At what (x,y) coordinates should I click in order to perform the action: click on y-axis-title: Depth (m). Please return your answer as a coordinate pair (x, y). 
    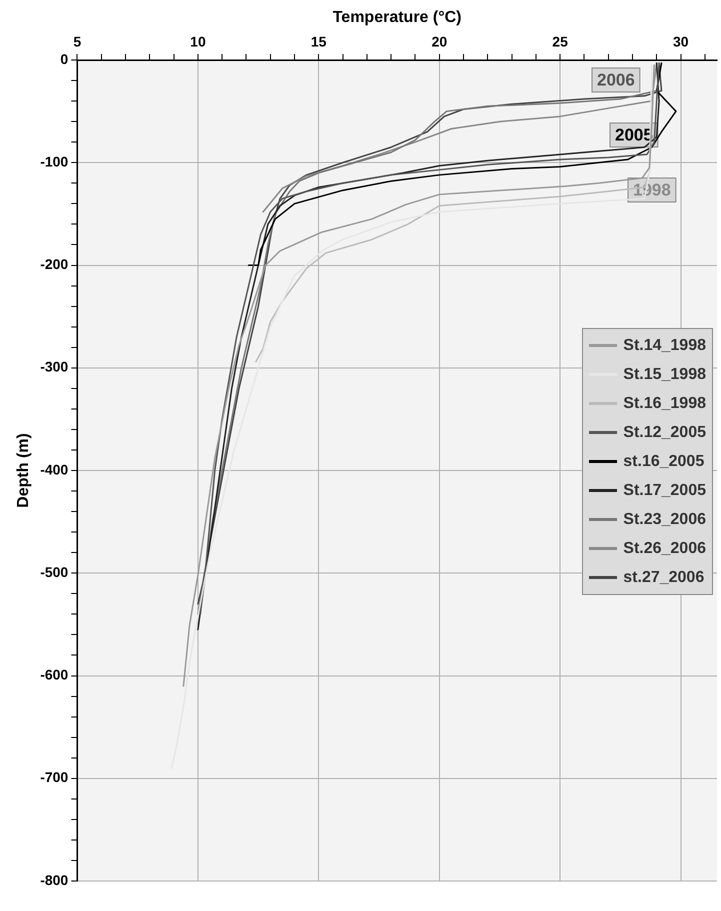
    Looking at the image, I should click on (23, 470).